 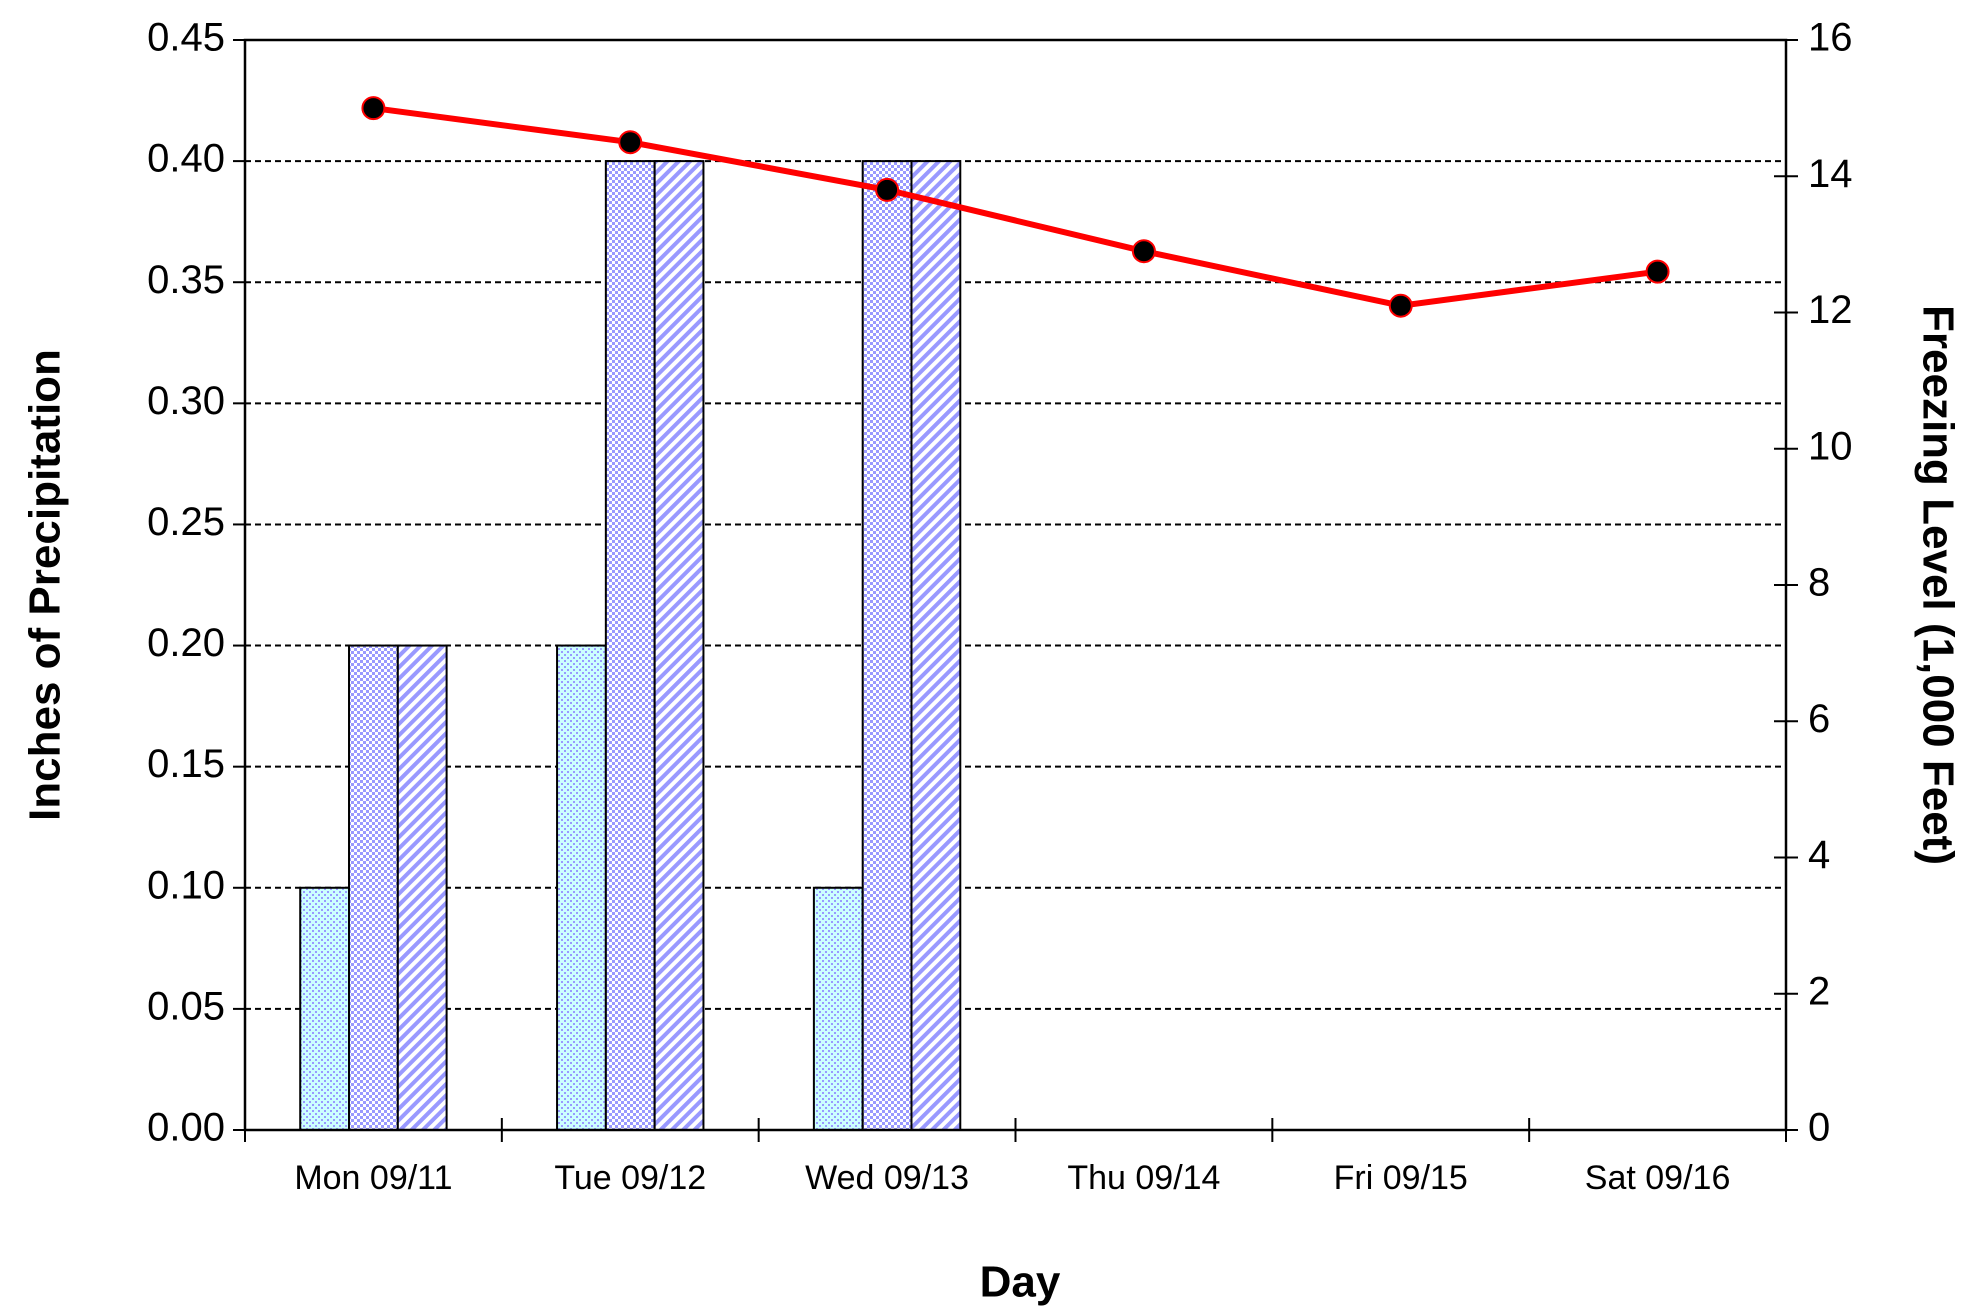 What do you see at coordinates (1819, 1128) in the screenshot?
I see `y2-tick-label: 0` at bounding box center [1819, 1128].